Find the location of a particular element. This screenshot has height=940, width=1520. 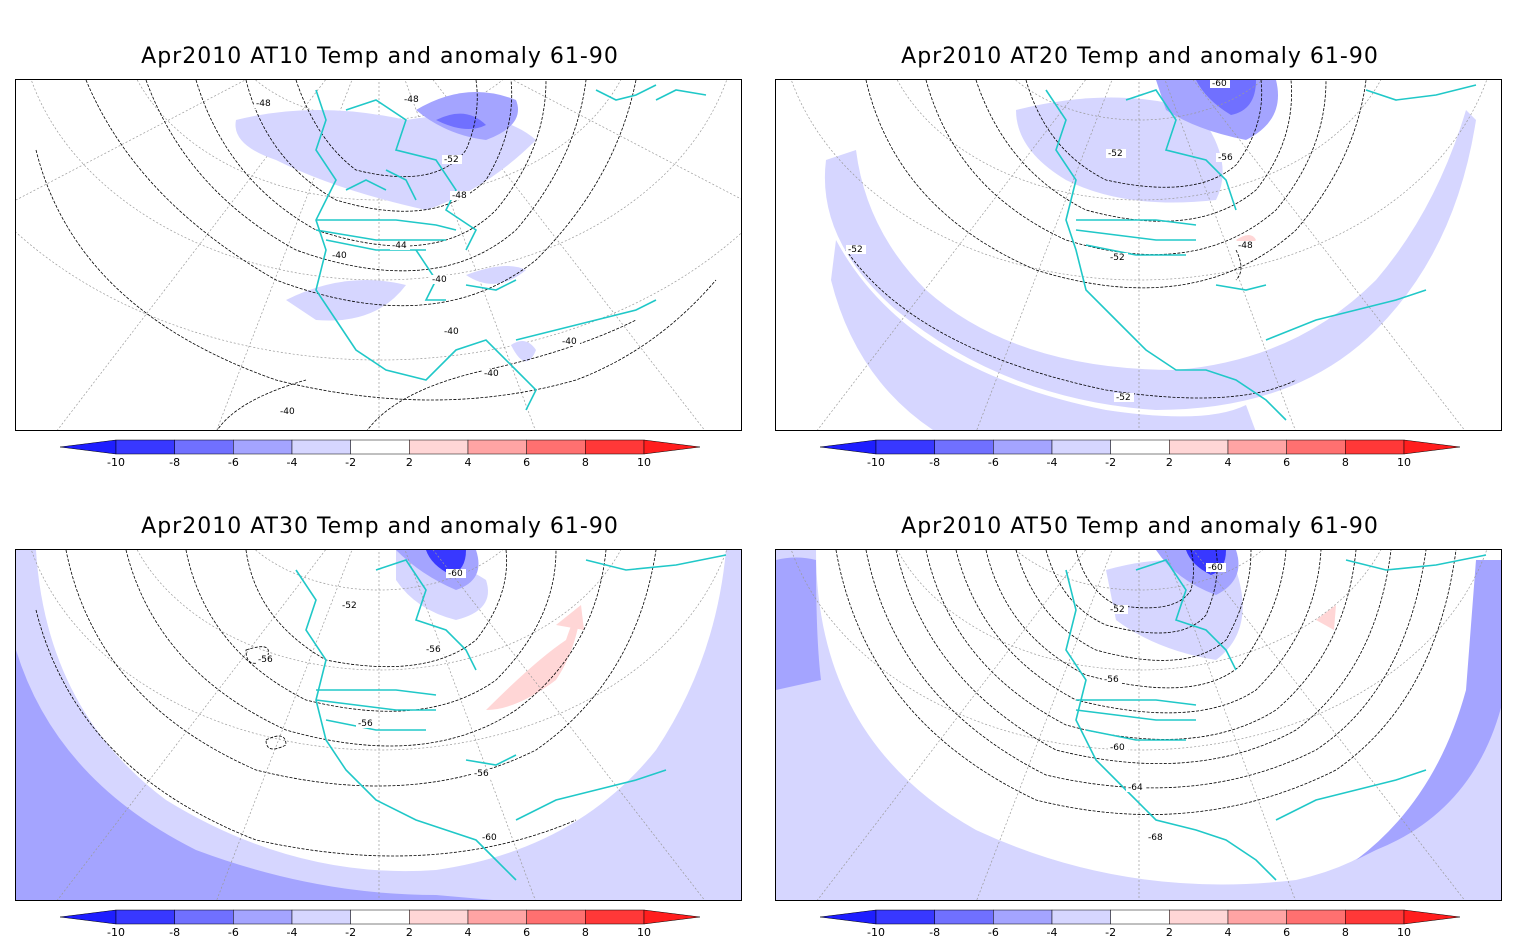

contour-labels: -60 -52 -56 -52 -52 -48 -52 is located at coordinates (1051, 241).